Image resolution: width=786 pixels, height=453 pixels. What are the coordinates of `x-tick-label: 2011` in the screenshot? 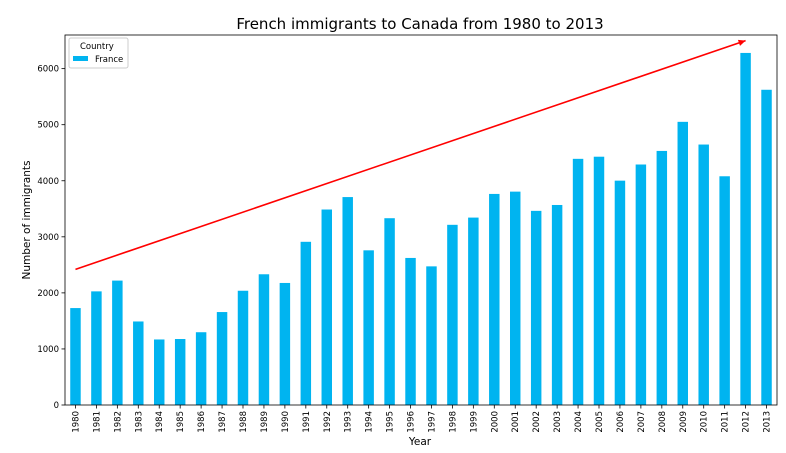 It's located at (726, 422).